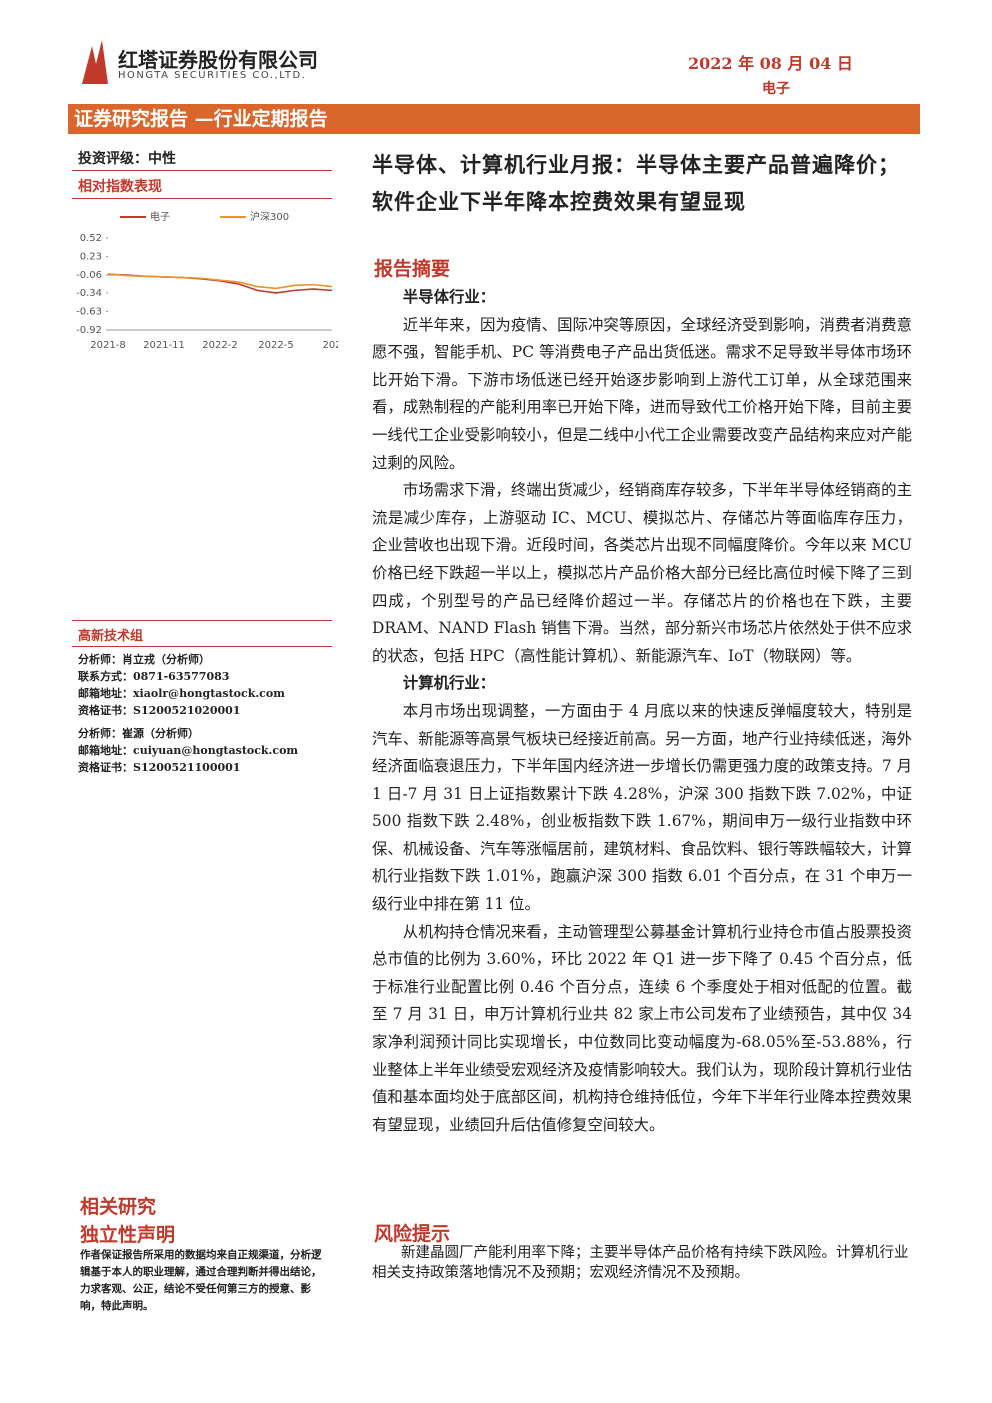 Image resolution: width=992 pixels, height=1403 pixels. I want to click on chart-heading: 相对指数表现, so click(120, 187).